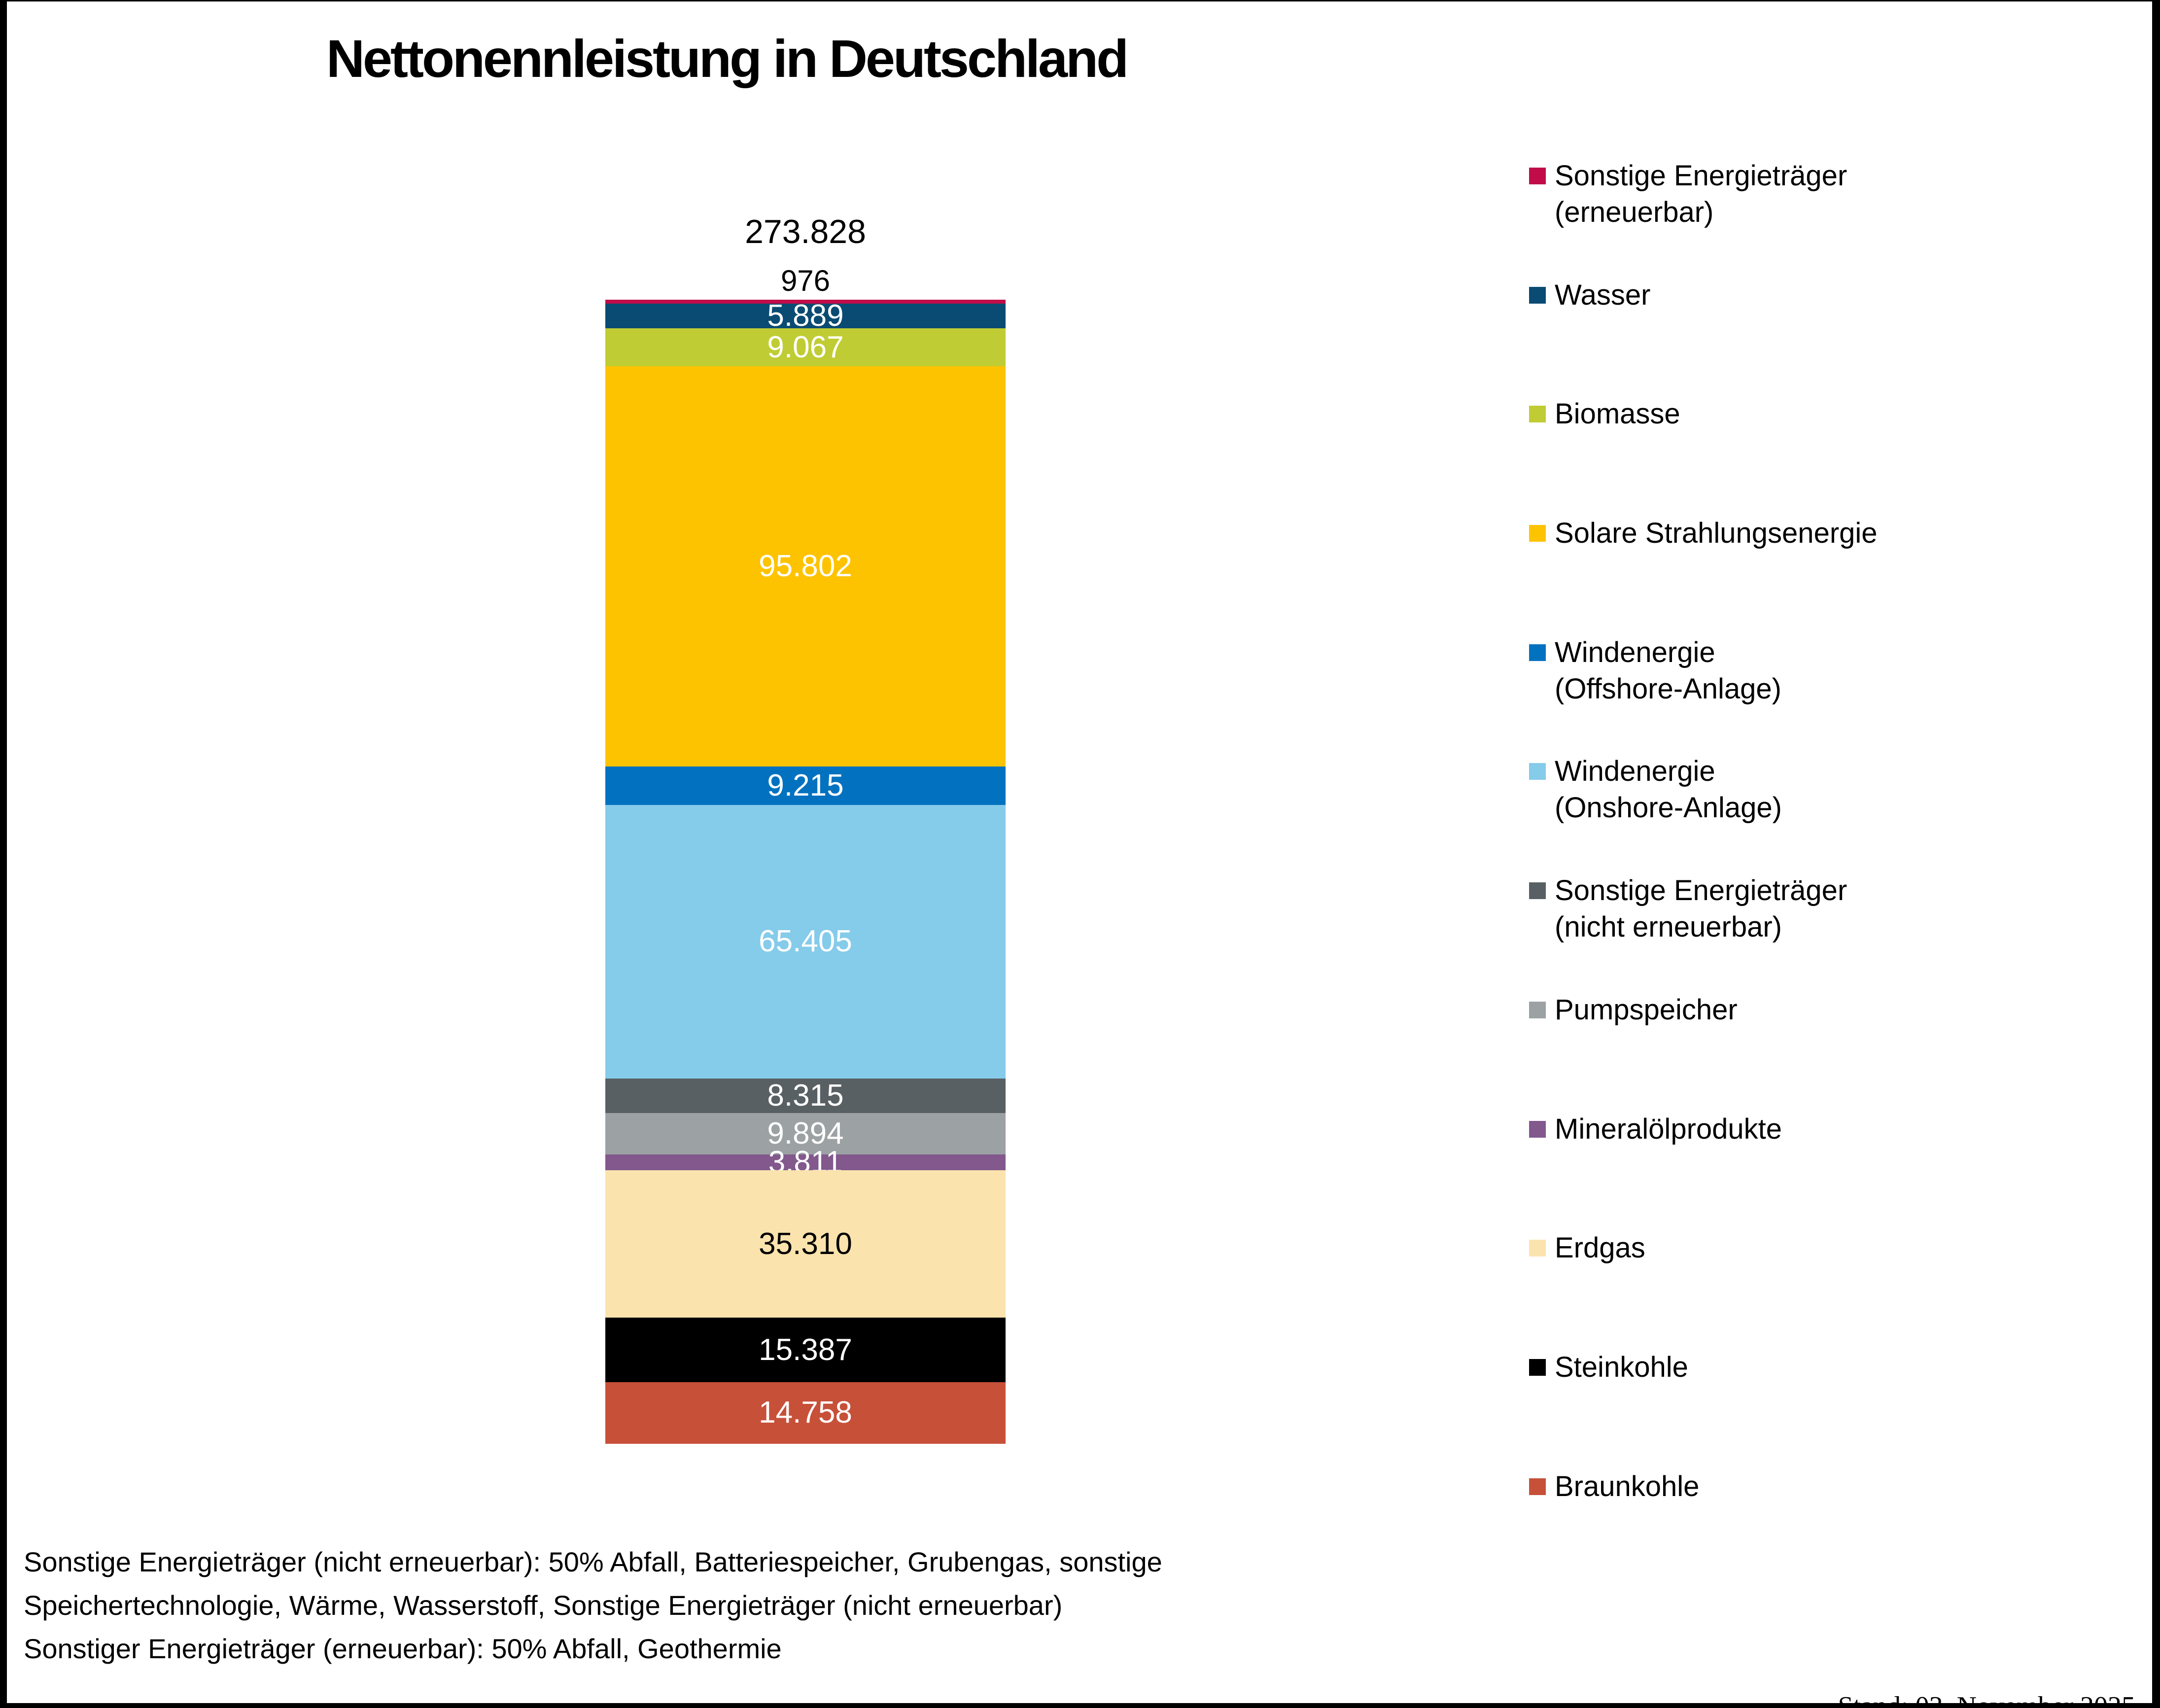 The image size is (2160, 1708). I want to click on legend-swatch-windenergie-onshore, so click(1538, 772).